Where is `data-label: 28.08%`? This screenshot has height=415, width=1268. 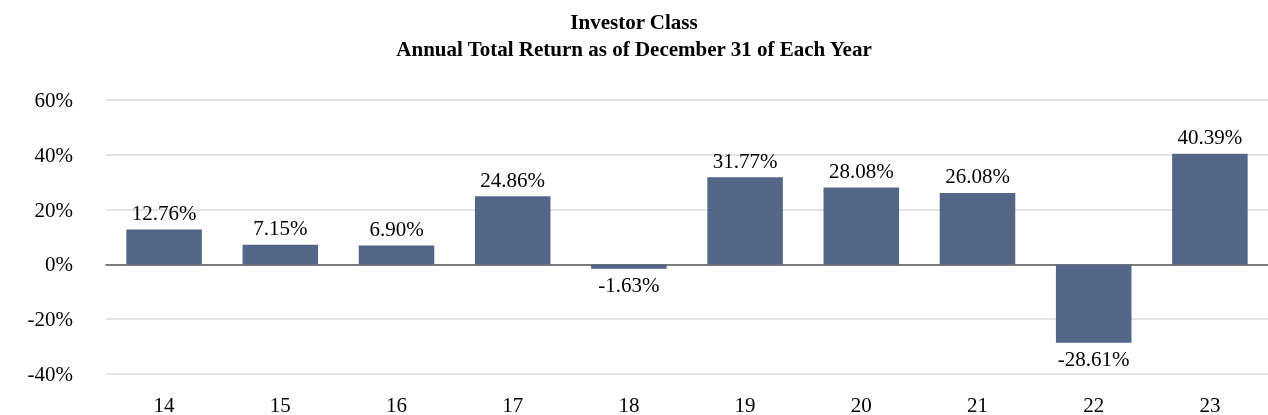 data-label: 28.08% is located at coordinates (861, 170).